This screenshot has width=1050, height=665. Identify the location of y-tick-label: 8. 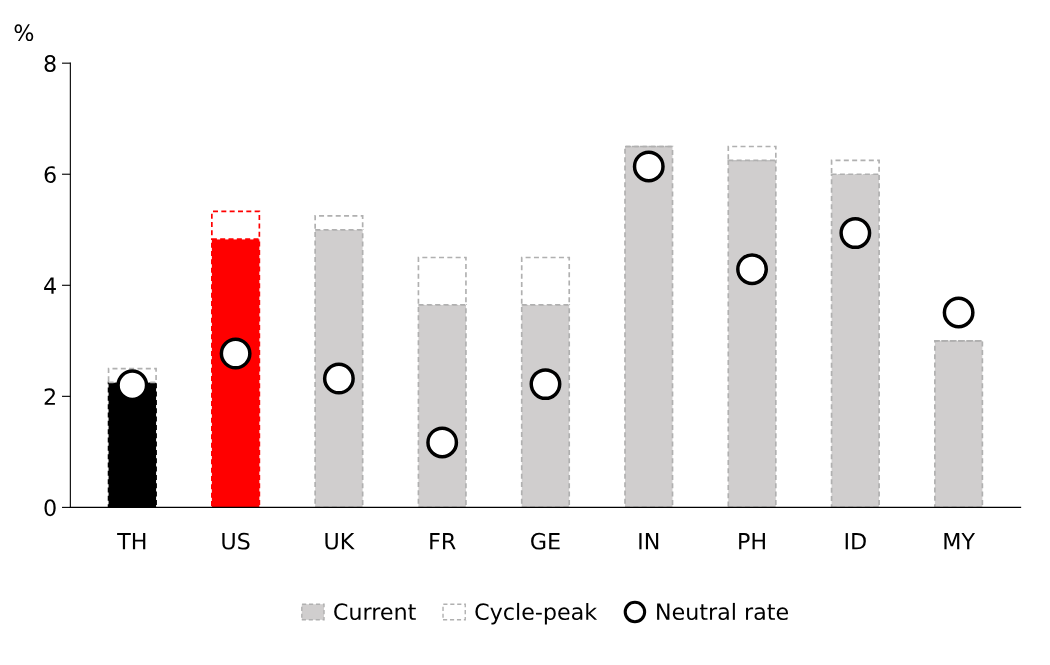
(50, 63).